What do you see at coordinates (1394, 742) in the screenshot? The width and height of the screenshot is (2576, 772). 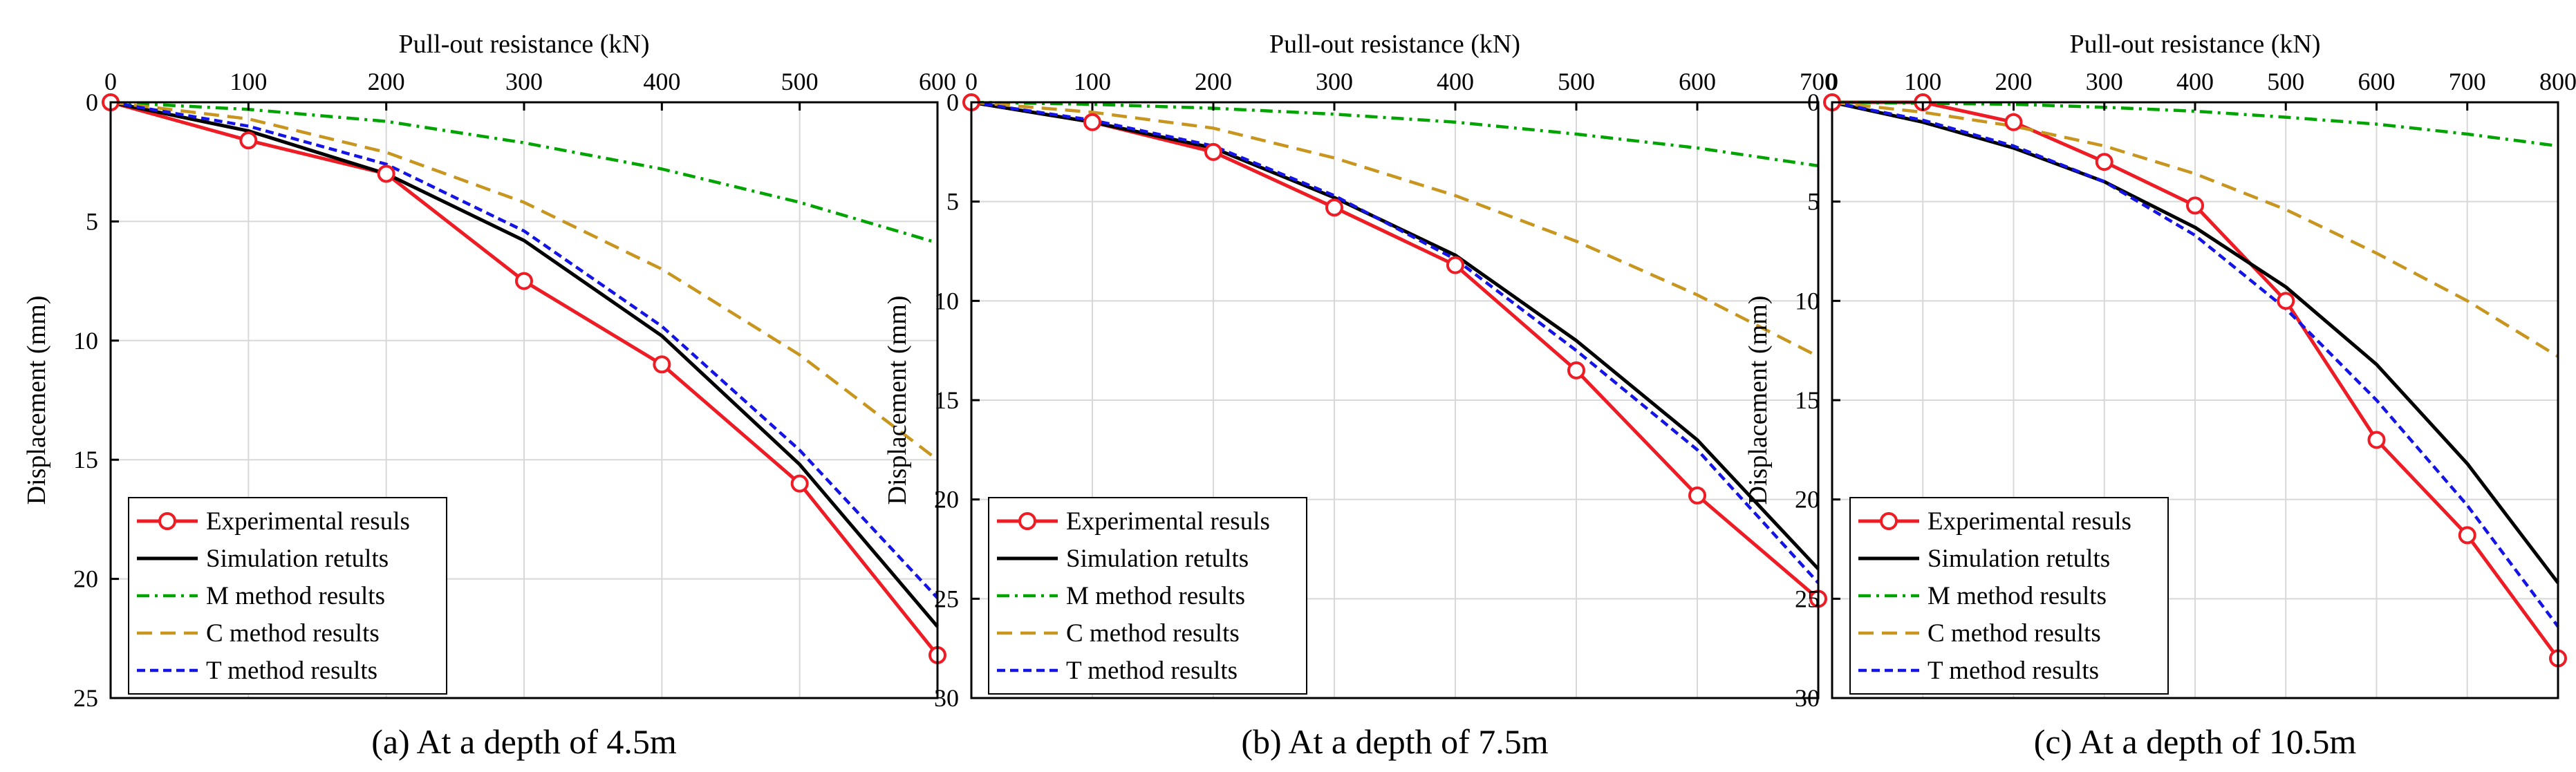 I see `panel-caption: (b) At a depth of 7.5m` at bounding box center [1394, 742].